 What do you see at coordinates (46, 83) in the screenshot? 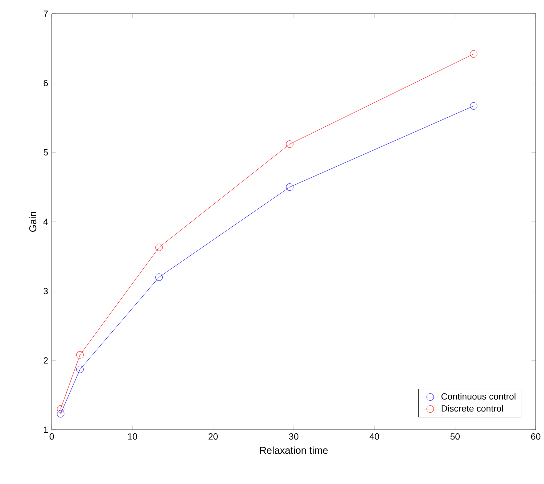
I see `y-tick-label: 6` at bounding box center [46, 83].